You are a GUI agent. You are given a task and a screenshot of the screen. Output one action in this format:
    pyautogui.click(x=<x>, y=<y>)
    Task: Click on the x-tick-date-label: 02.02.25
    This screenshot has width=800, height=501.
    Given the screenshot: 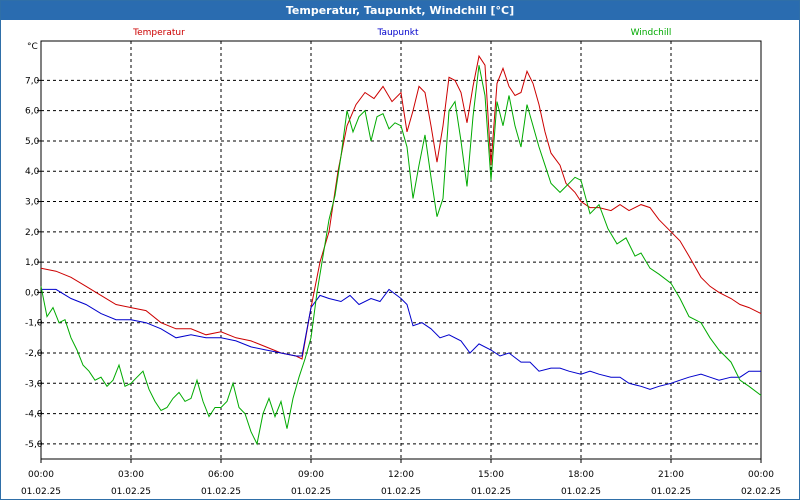 What is the action you would take?
    pyautogui.click(x=761, y=492)
    